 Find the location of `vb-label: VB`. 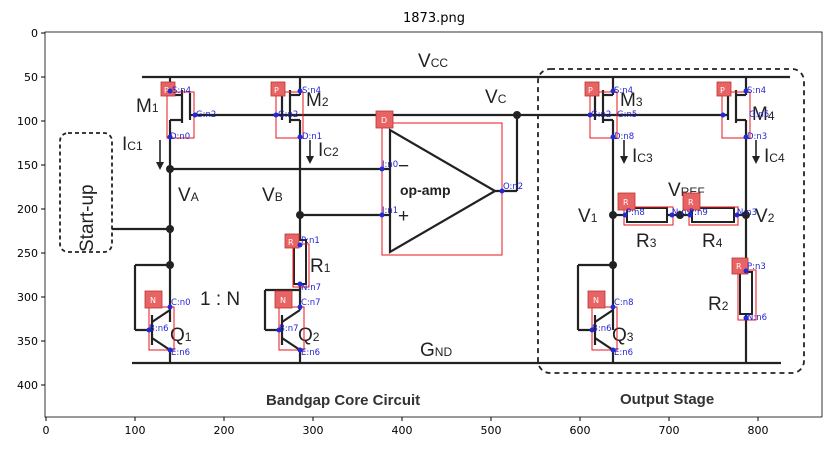

vb-label: VB is located at coordinates (272, 195).